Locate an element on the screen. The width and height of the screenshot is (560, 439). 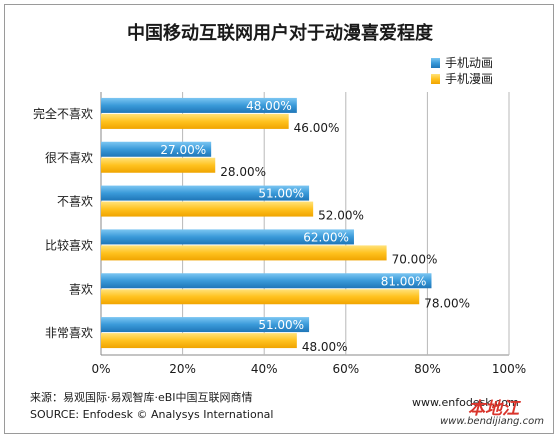
data-label-series1: 81.00% is located at coordinates (404, 281).